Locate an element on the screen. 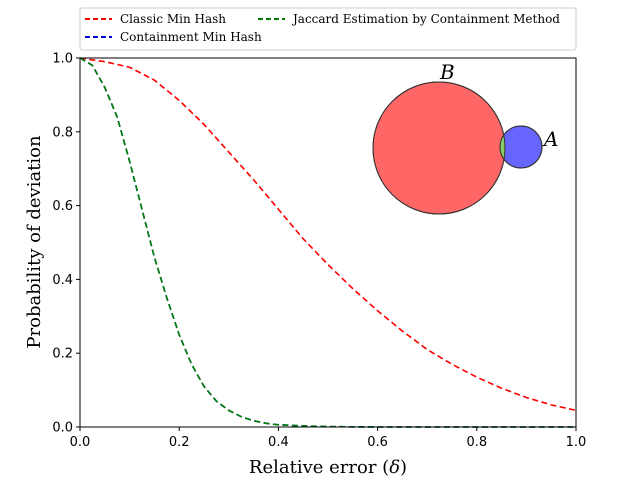 Image resolution: width=640 pixels, height=480 pixels. x-axis-ticks: 0.0 0.2 0.4 0.6 0.8 1.0 is located at coordinates (328, 438).